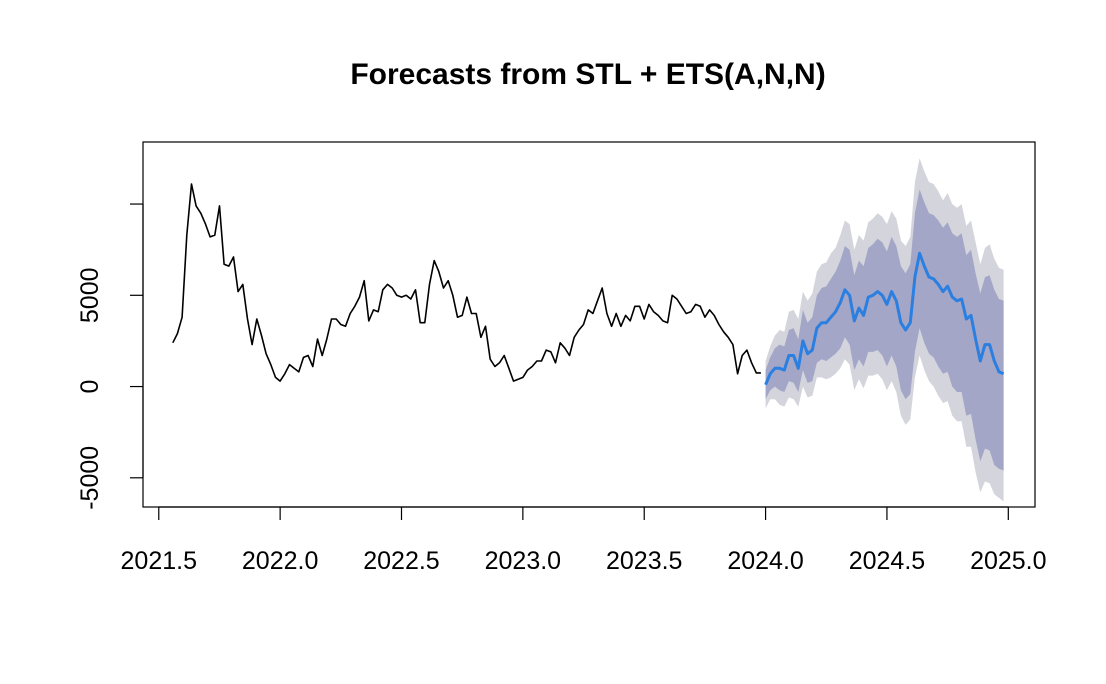 The width and height of the screenshot is (1106, 684). What do you see at coordinates (884, 318) in the screenshot?
I see `forecast-line` at bounding box center [884, 318].